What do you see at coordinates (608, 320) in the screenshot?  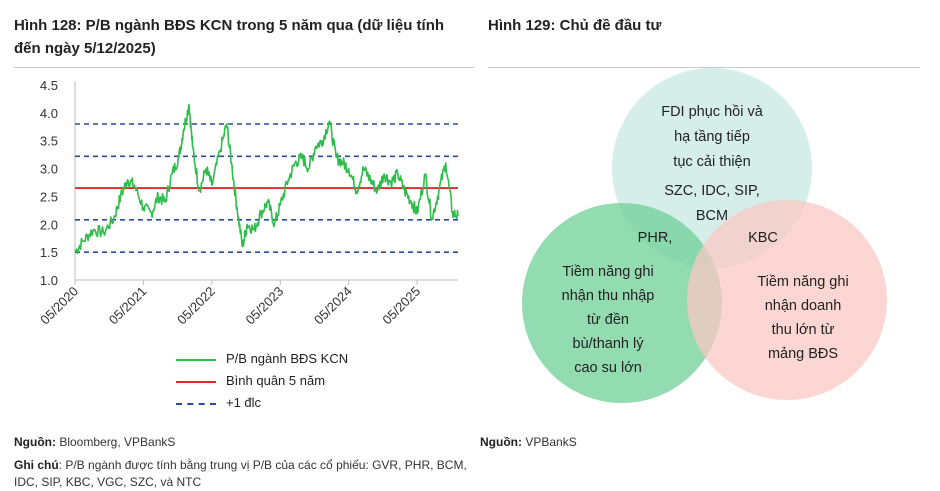 I see `venn-left-text: từ đền` at bounding box center [608, 320].